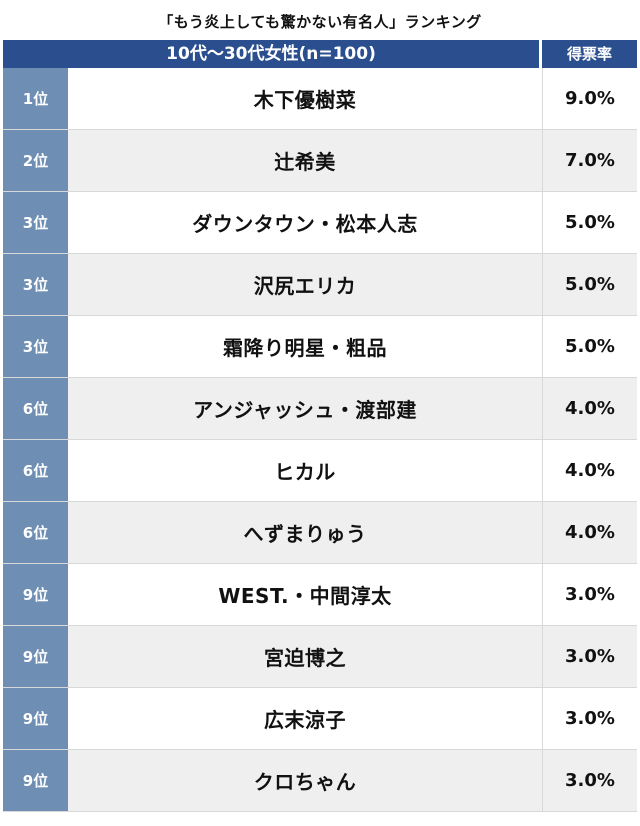  I want to click on table-row: 6位 へずまりゅう 4.0%, so click(320, 533).